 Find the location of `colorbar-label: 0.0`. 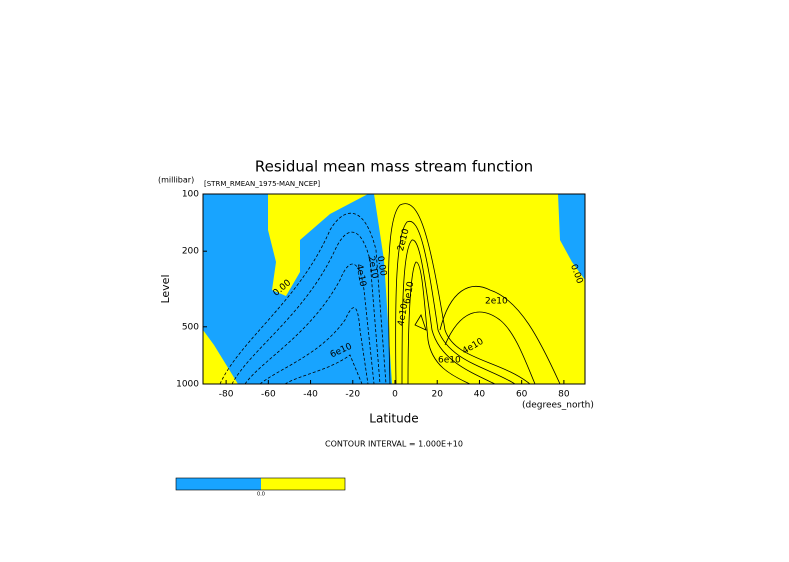

colorbar-label: 0.0 is located at coordinates (261, 495).